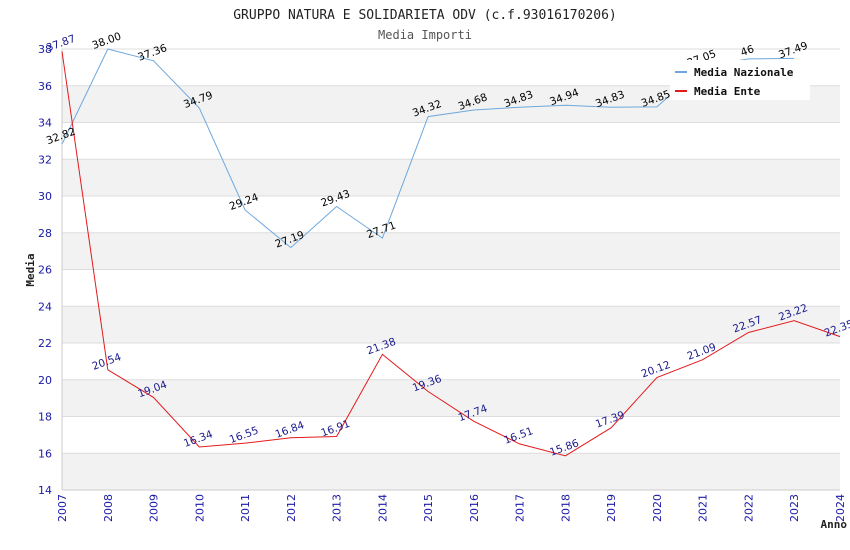 This screenshot has height=550, width=850. Describe the element at coordinates (45, 196) in the screenshot. I see `y-tick-label: 30` at that location.